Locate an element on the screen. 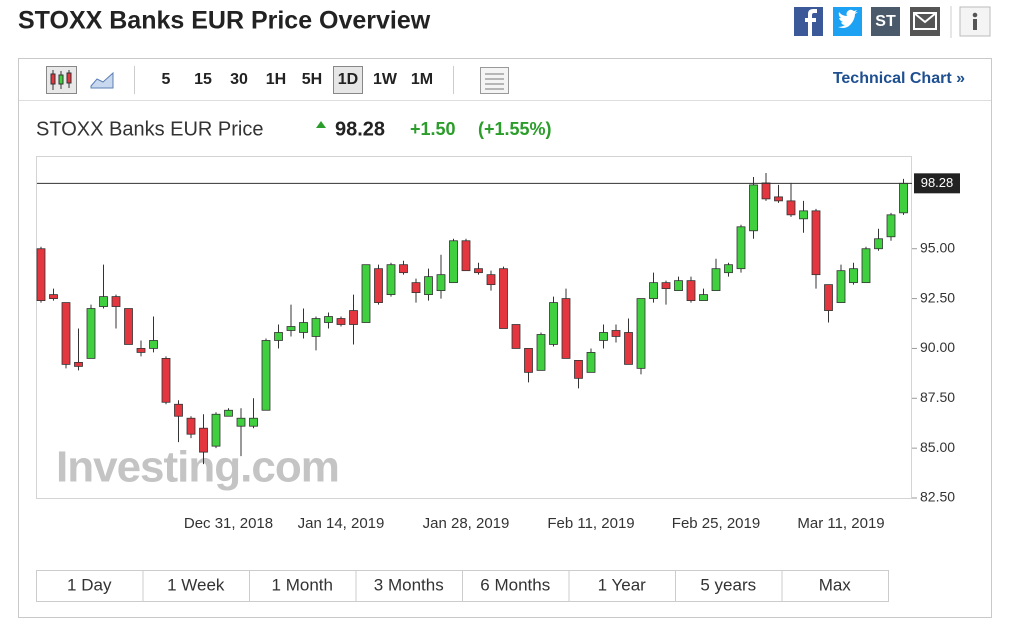 The height and width of the screenshot is (629, 1013). table-glyph is located at coordinates (494, 81).